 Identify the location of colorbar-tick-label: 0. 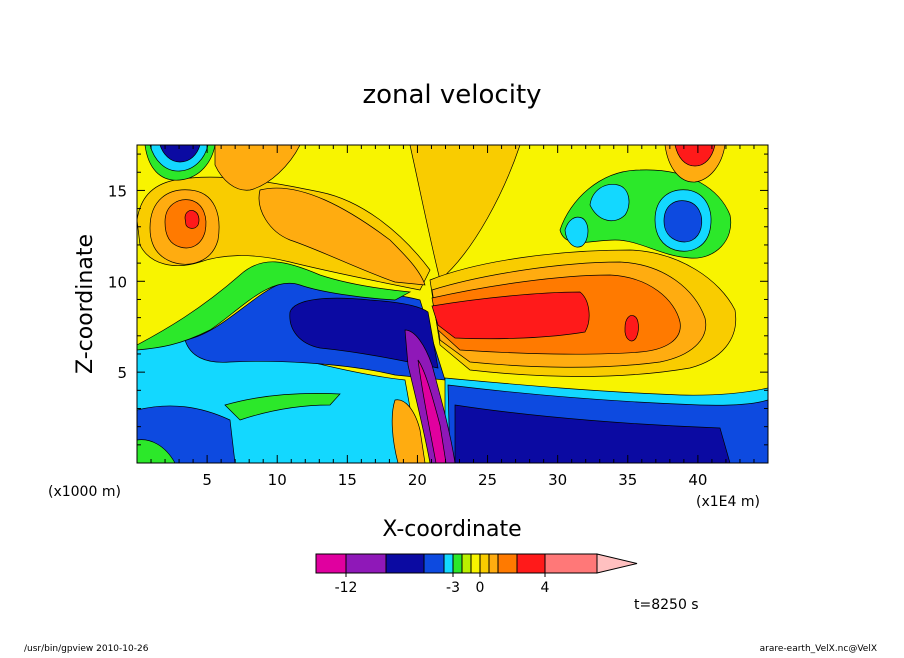
(480, 588).